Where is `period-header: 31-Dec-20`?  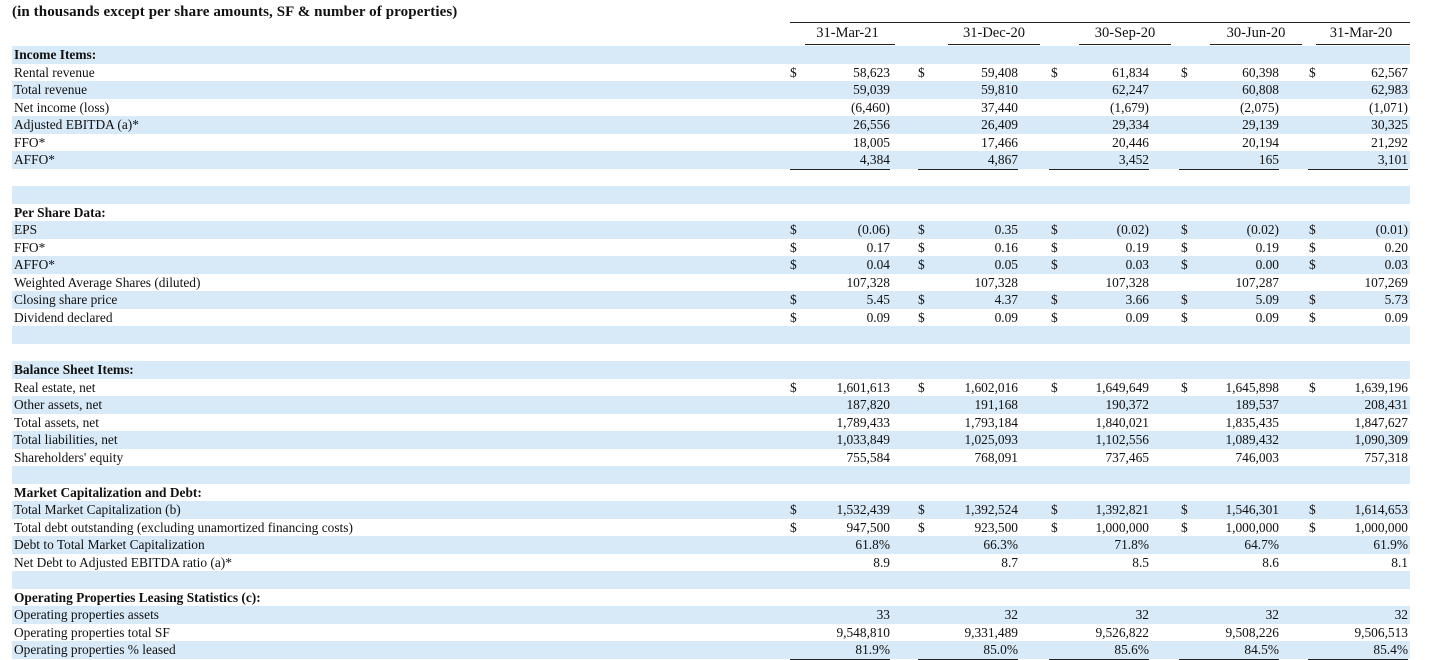
period-header: 31-Dec-20 is located at coordinates (993, 33).